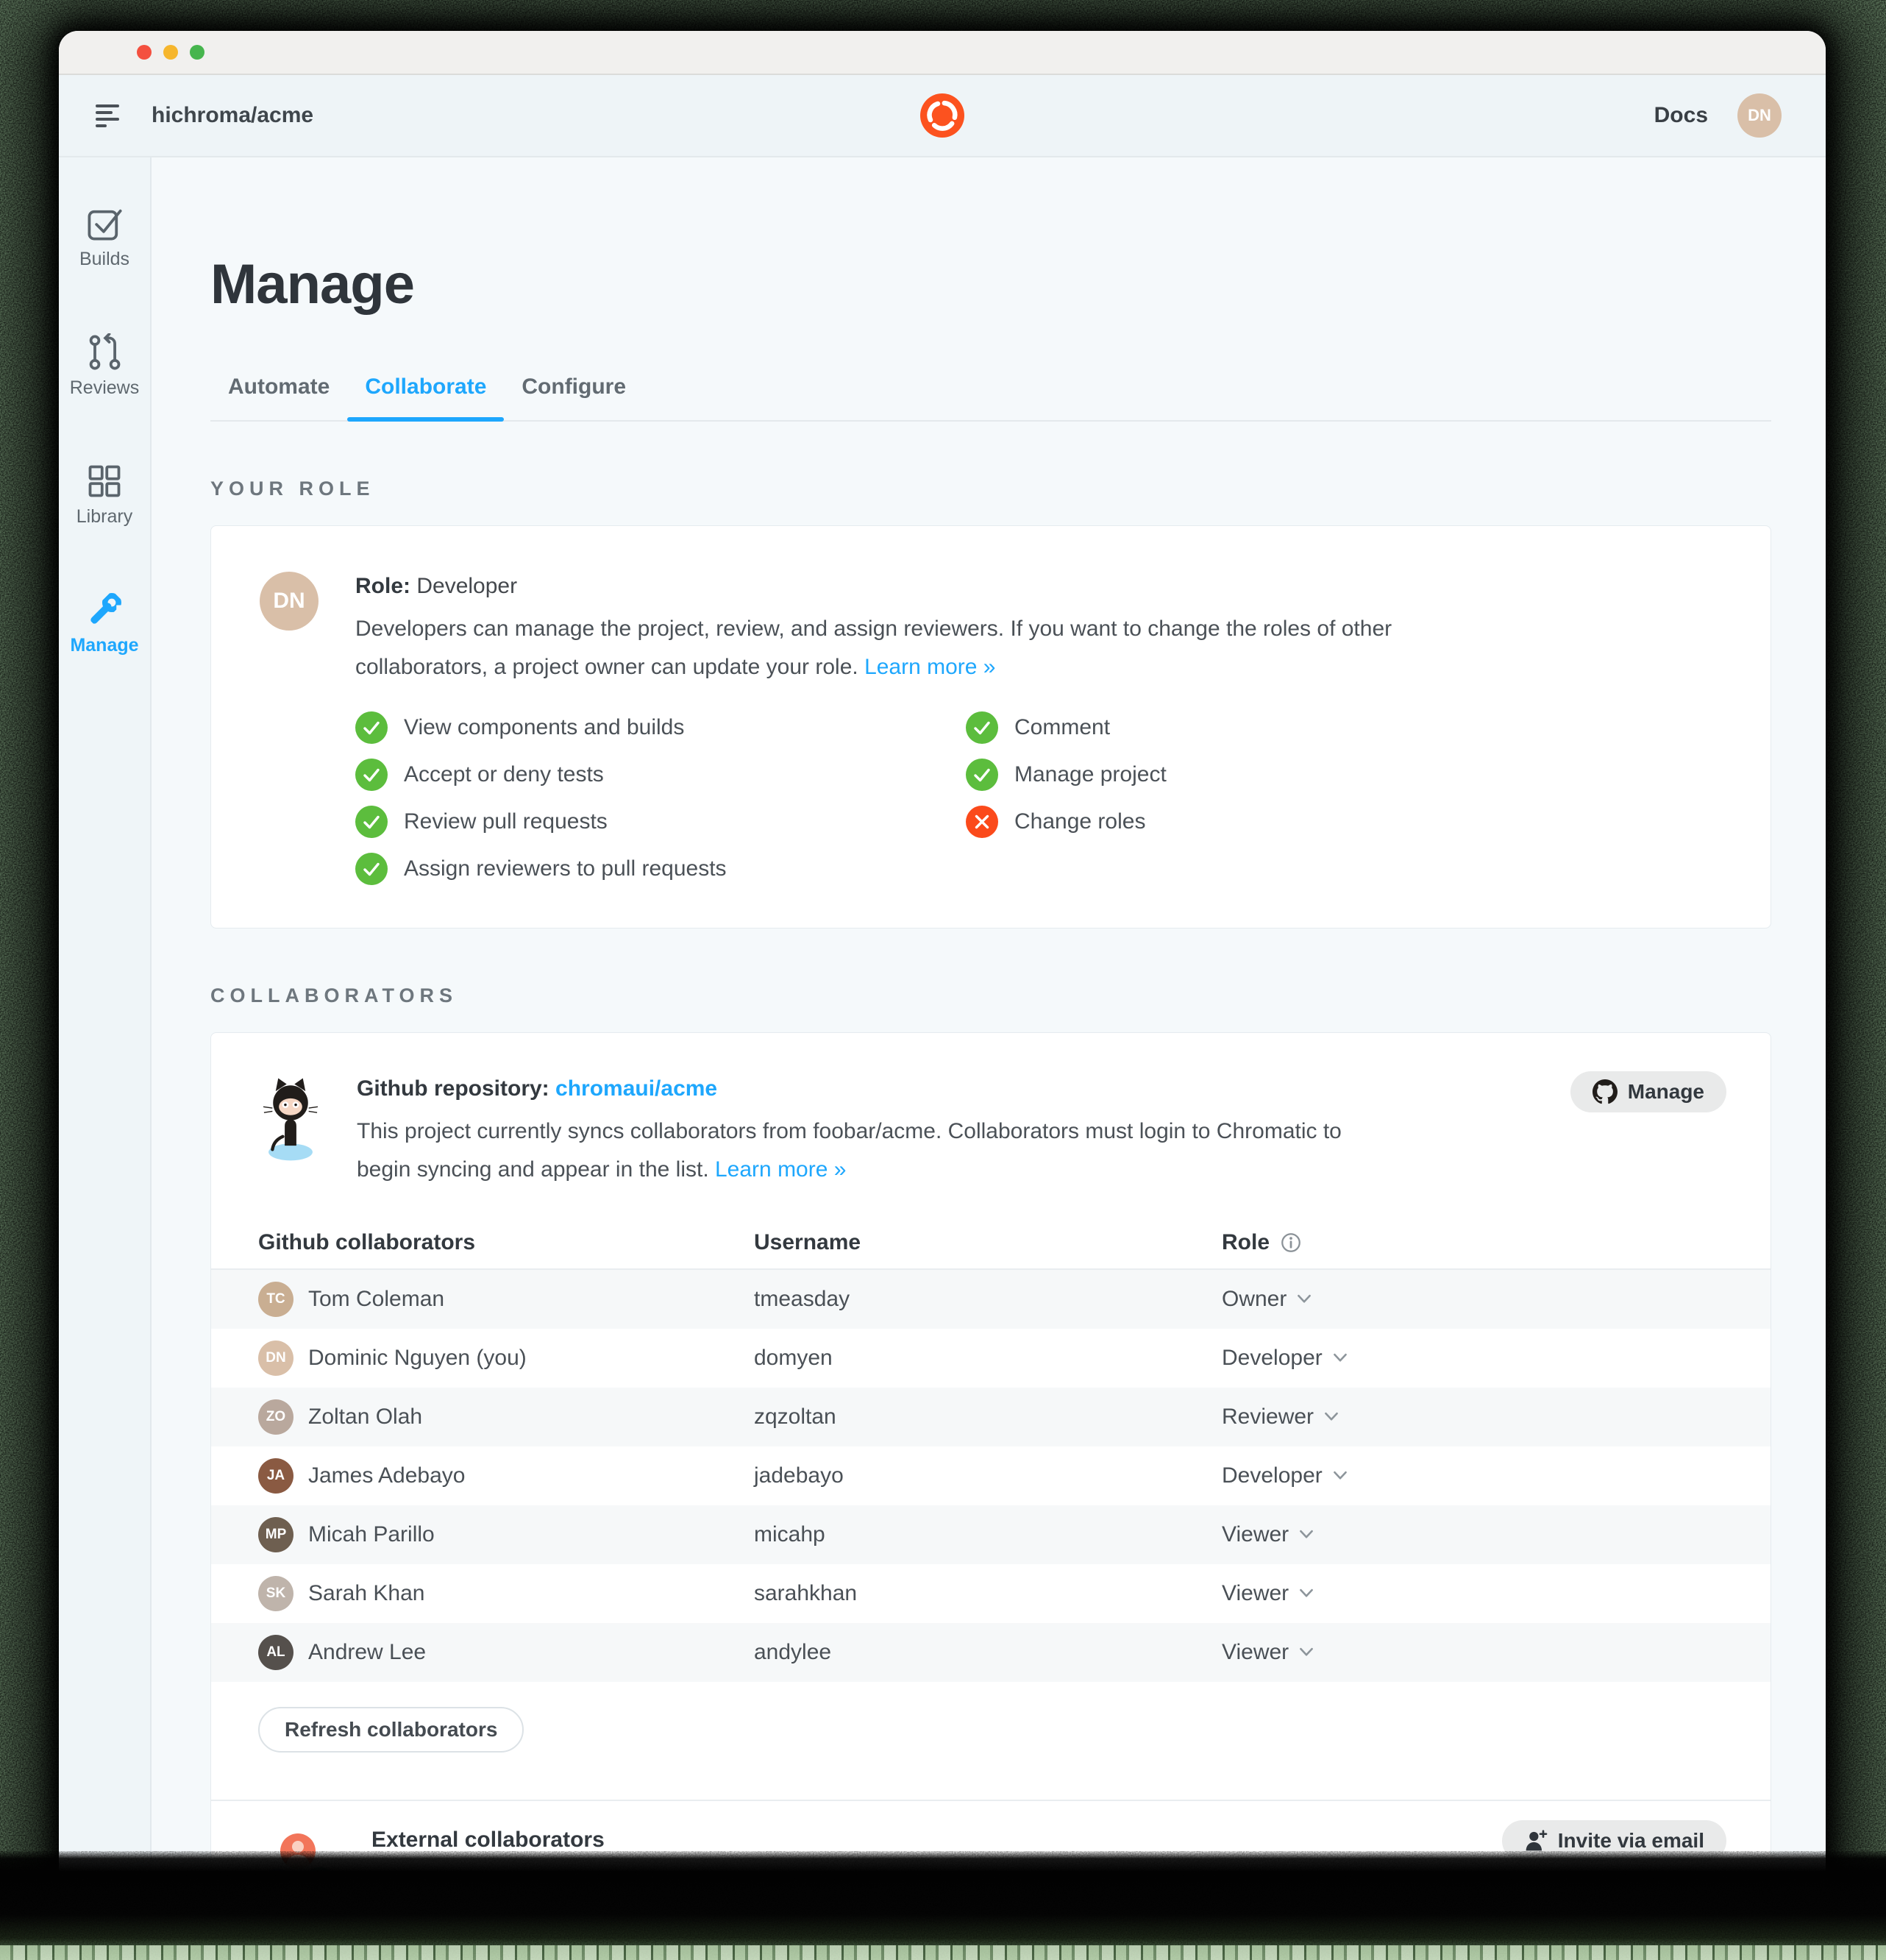 The width and height of the screenshot is (1886, 1960). Describe the element at coordinates (991, 1299) in the screenshot. I see `table-row: TC Tom Coleman tmeasday Owner` at that location.